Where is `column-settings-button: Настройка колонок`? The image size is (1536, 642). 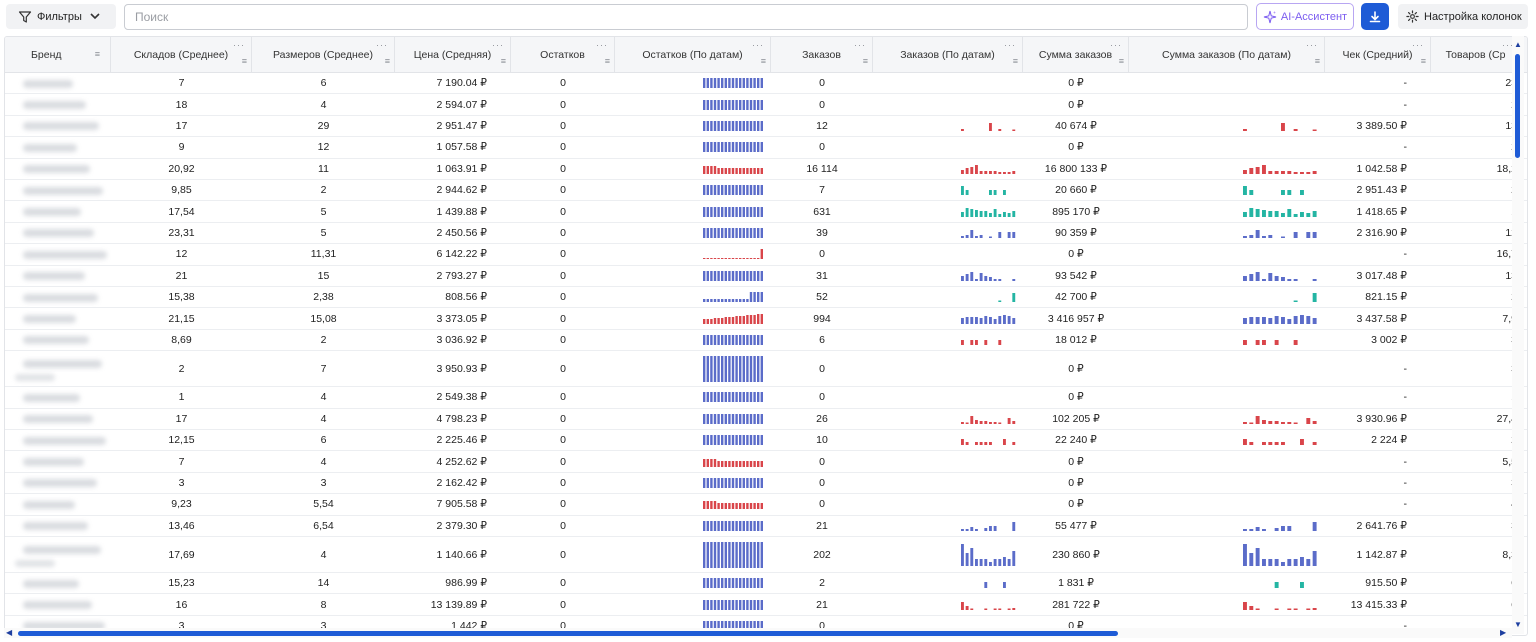 column-settings-button: Настройка колонок is located at coordinates (1463, 16).